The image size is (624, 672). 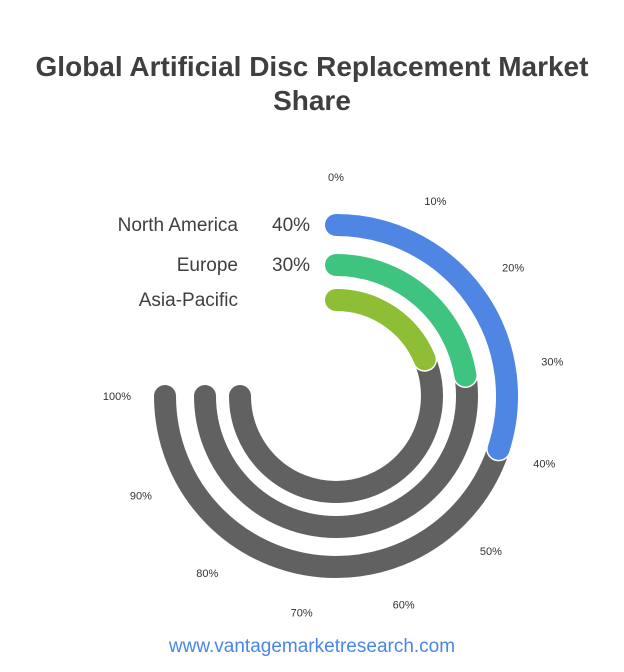 What do you see at coordinates (336, 178) in the screenshot?
I see `tick-label: 0%` at bounding box center [336, 178].